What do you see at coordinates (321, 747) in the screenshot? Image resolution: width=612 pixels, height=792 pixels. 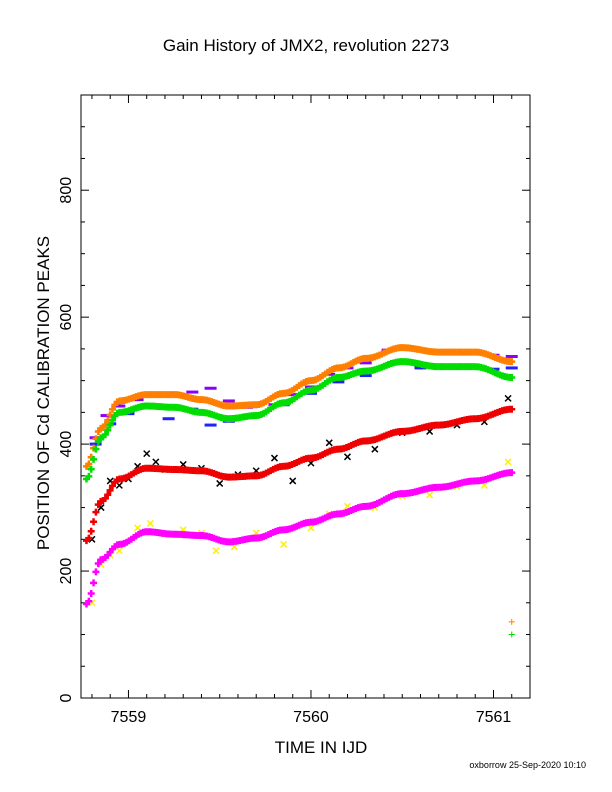 I see `x-axis-label: TIME IN IJD` at bounding box center [321, 747].